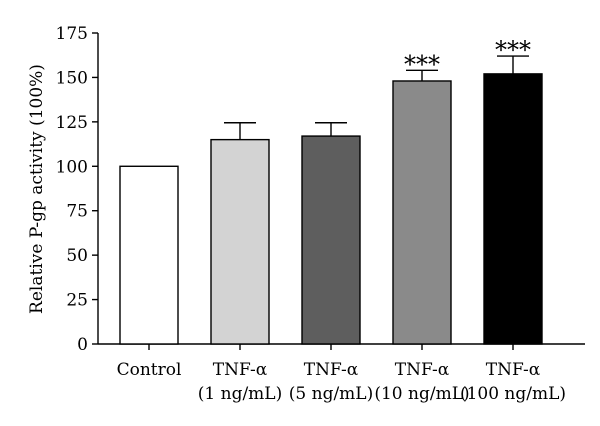  I want to click on error-bars, so click(376, 97).